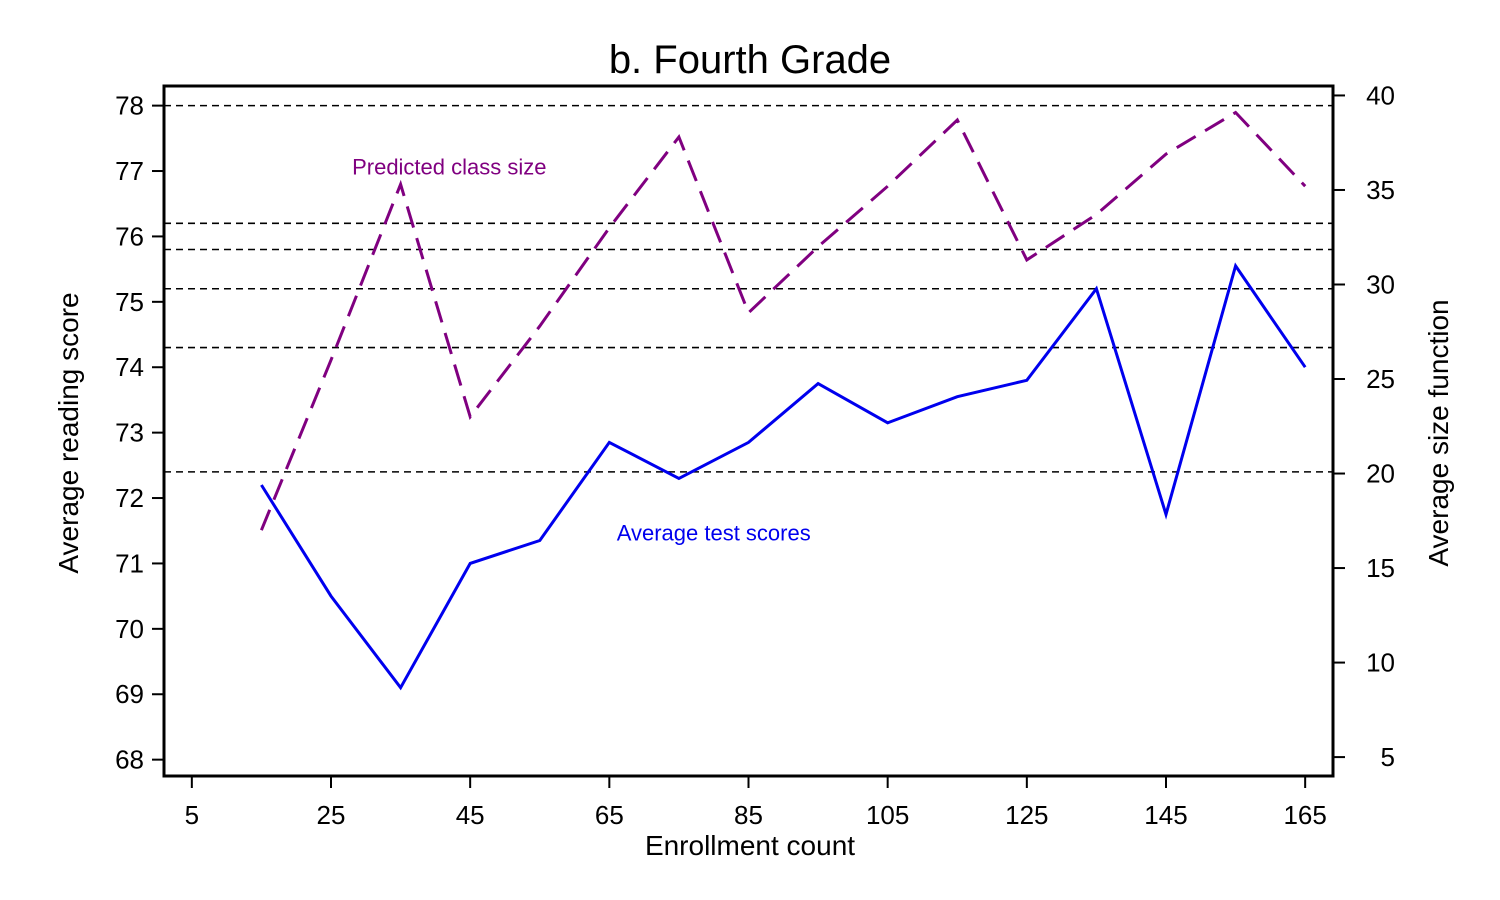  What do you see at coordinates (129, 694) in the screenshot?
I see `left-y-tick-label: 69` at bounding box center [129, 694].